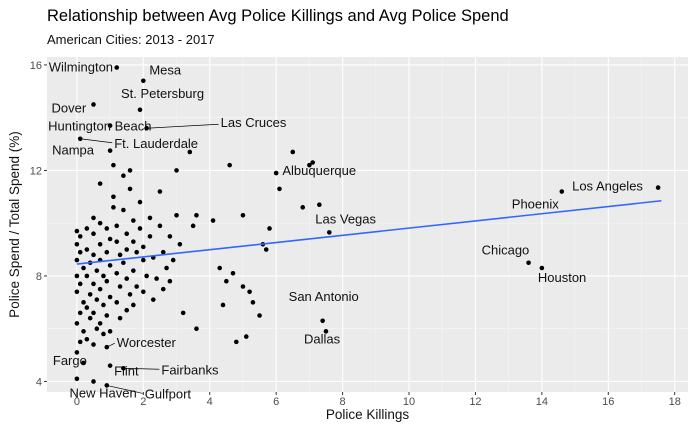 The width and height of the screenshot is (700, 432). I want to click on point-label: Nampa, so click(73, 150).